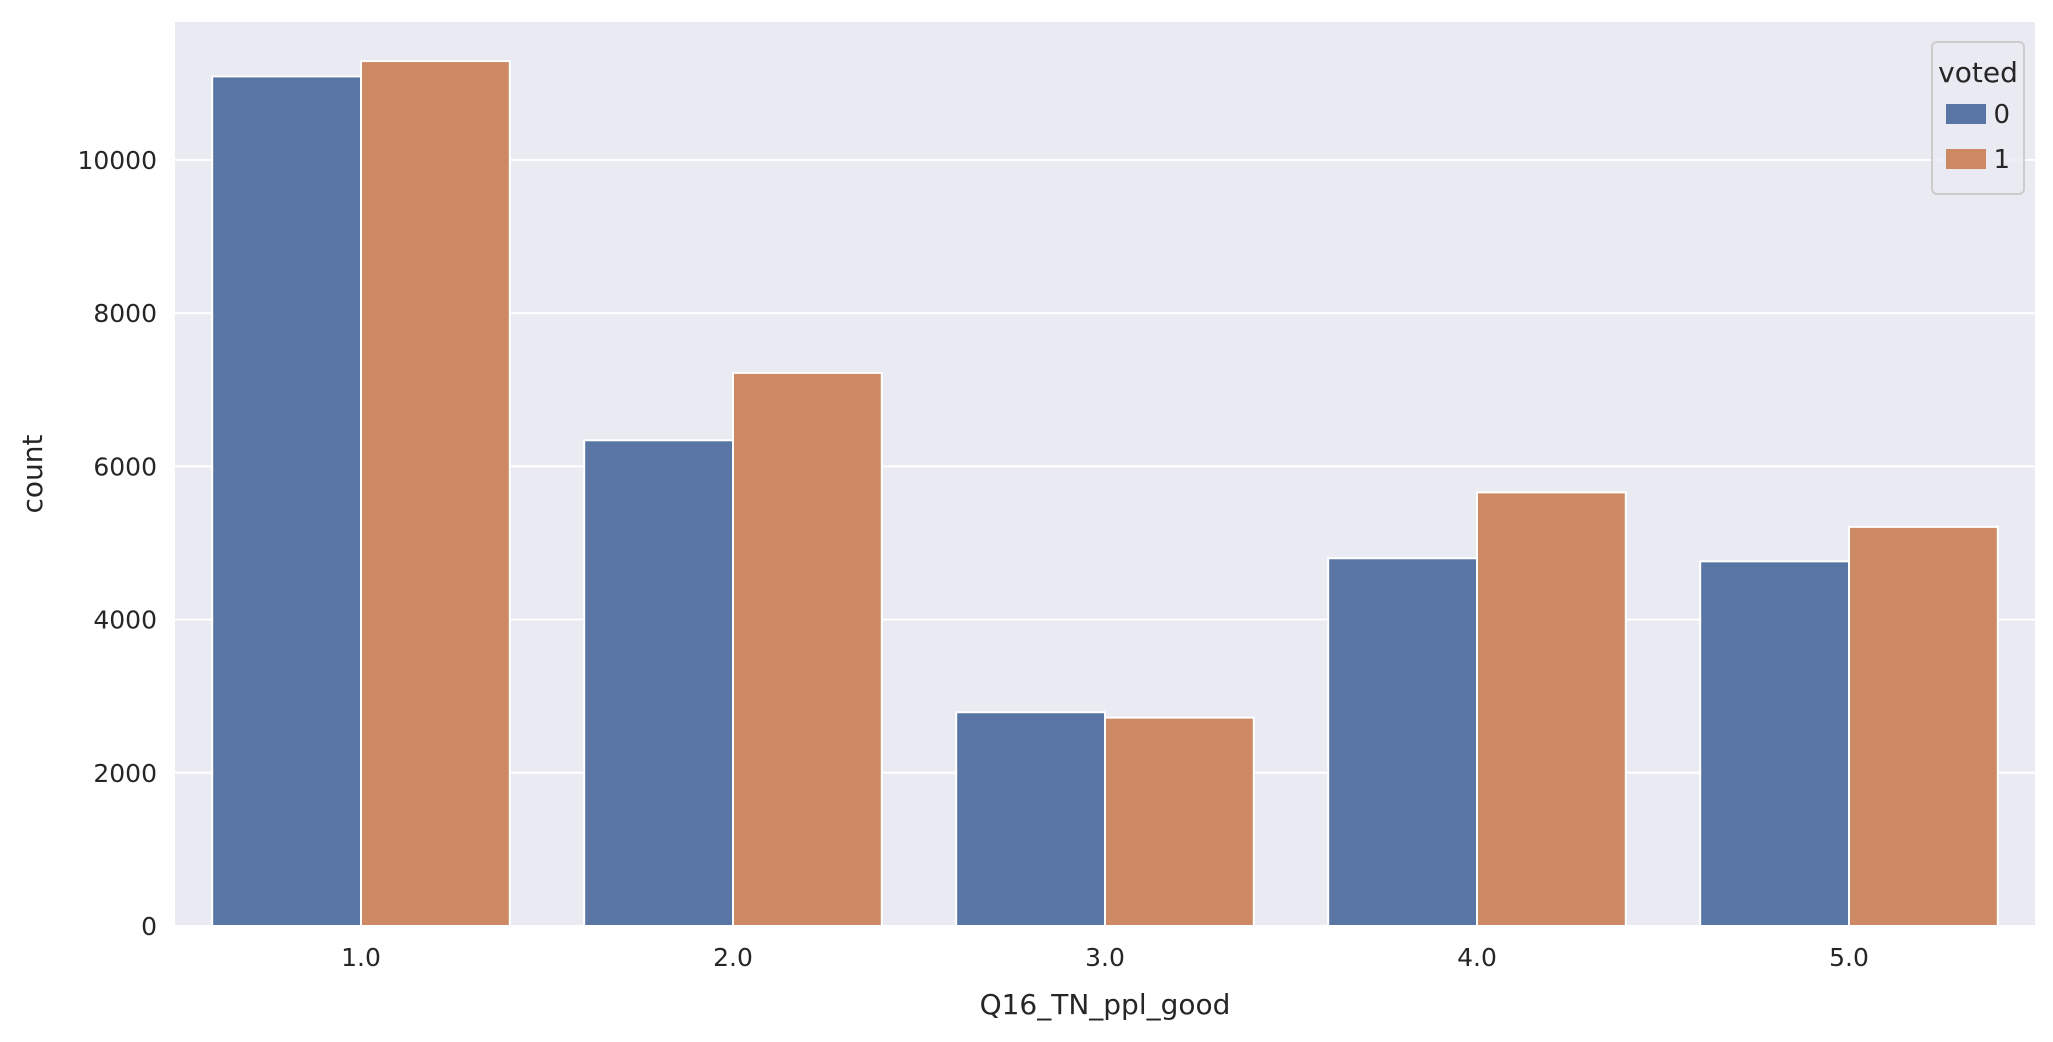 The image size is (2053, 1042). I want to click on legend-label-0: 0, so click(2001, 115).